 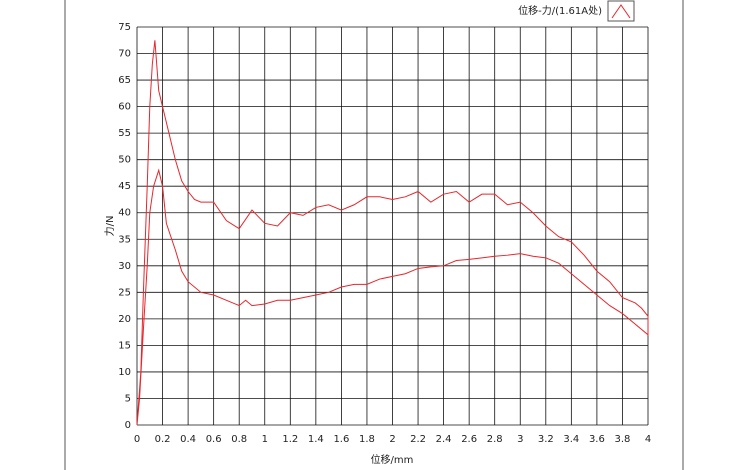 What do you see at coordinates (124, 319) in the screenshot?
I see `y-tick-label: 20` at bounding box center [124, 319].